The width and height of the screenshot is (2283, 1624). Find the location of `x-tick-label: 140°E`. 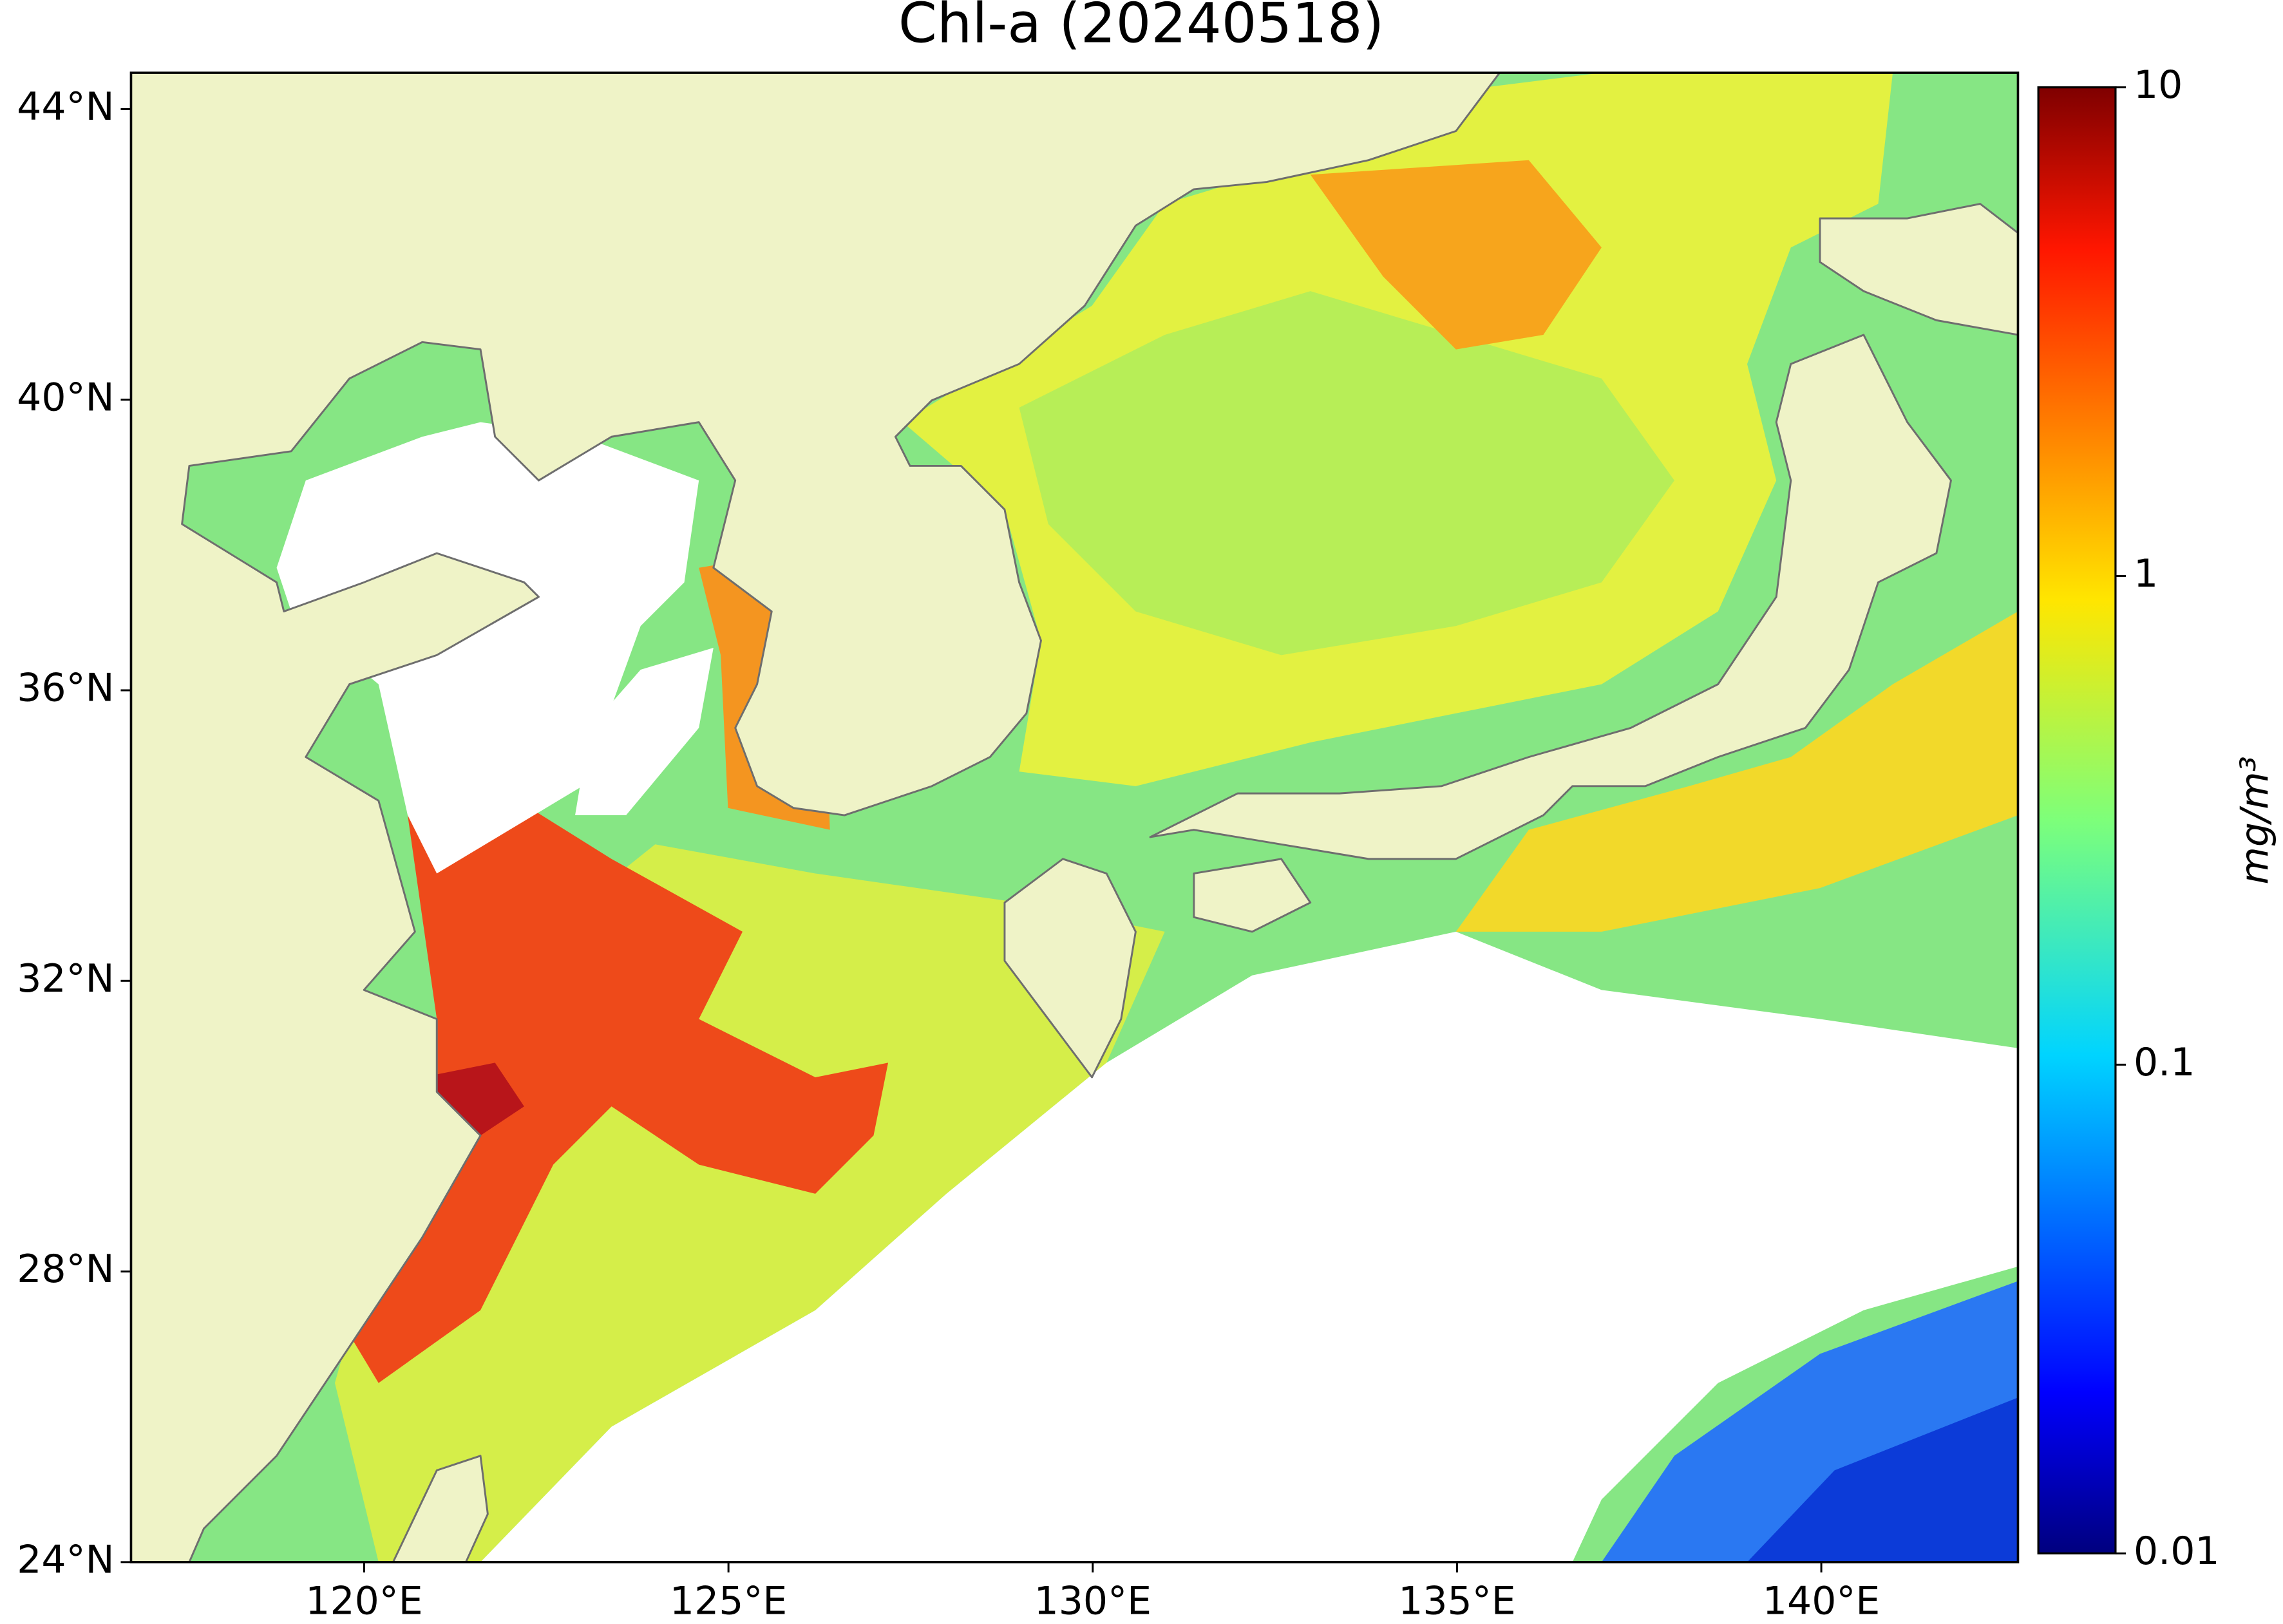

x-tick-label: 140°E is located at coordinates (1821, 1601).